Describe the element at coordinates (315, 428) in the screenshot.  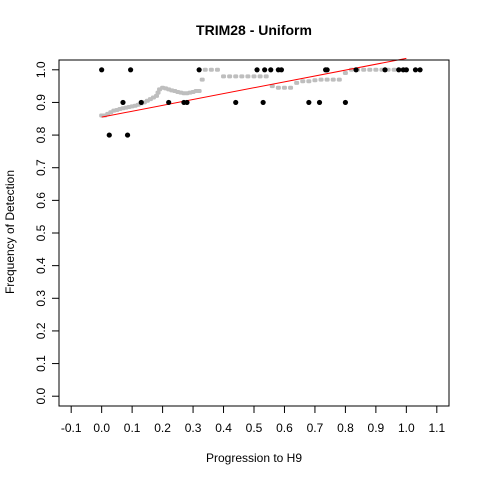
I see `x-tick-label: 0.7` at that location.